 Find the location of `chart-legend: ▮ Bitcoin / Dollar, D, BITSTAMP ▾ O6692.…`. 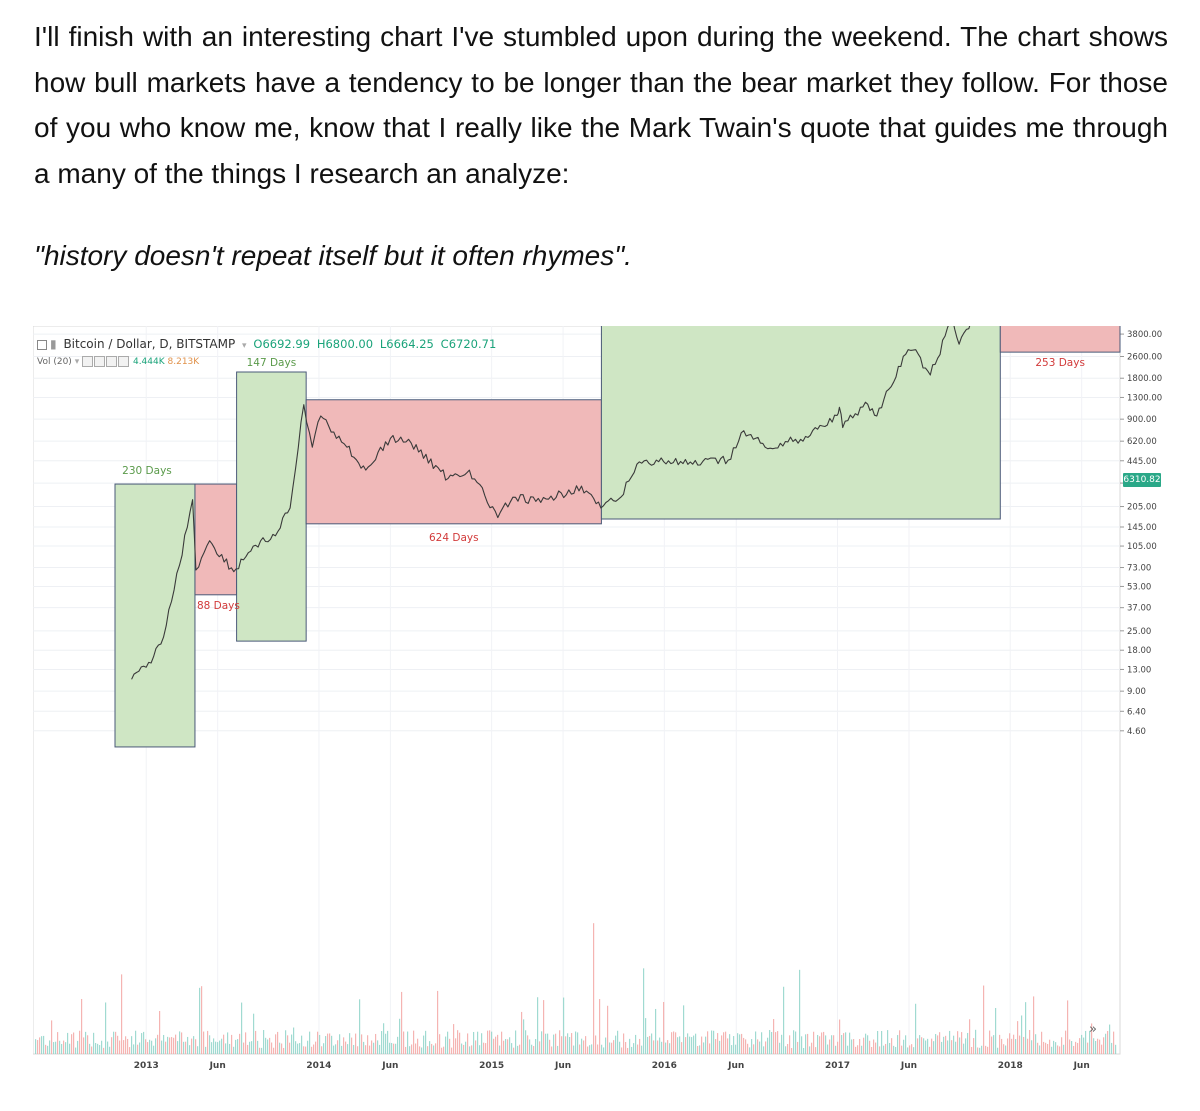

chart-legend: ▮ Bitcoin / Dollar, D, BITSTAMP ▾ O6692.… is located at coordinates (268, 344).